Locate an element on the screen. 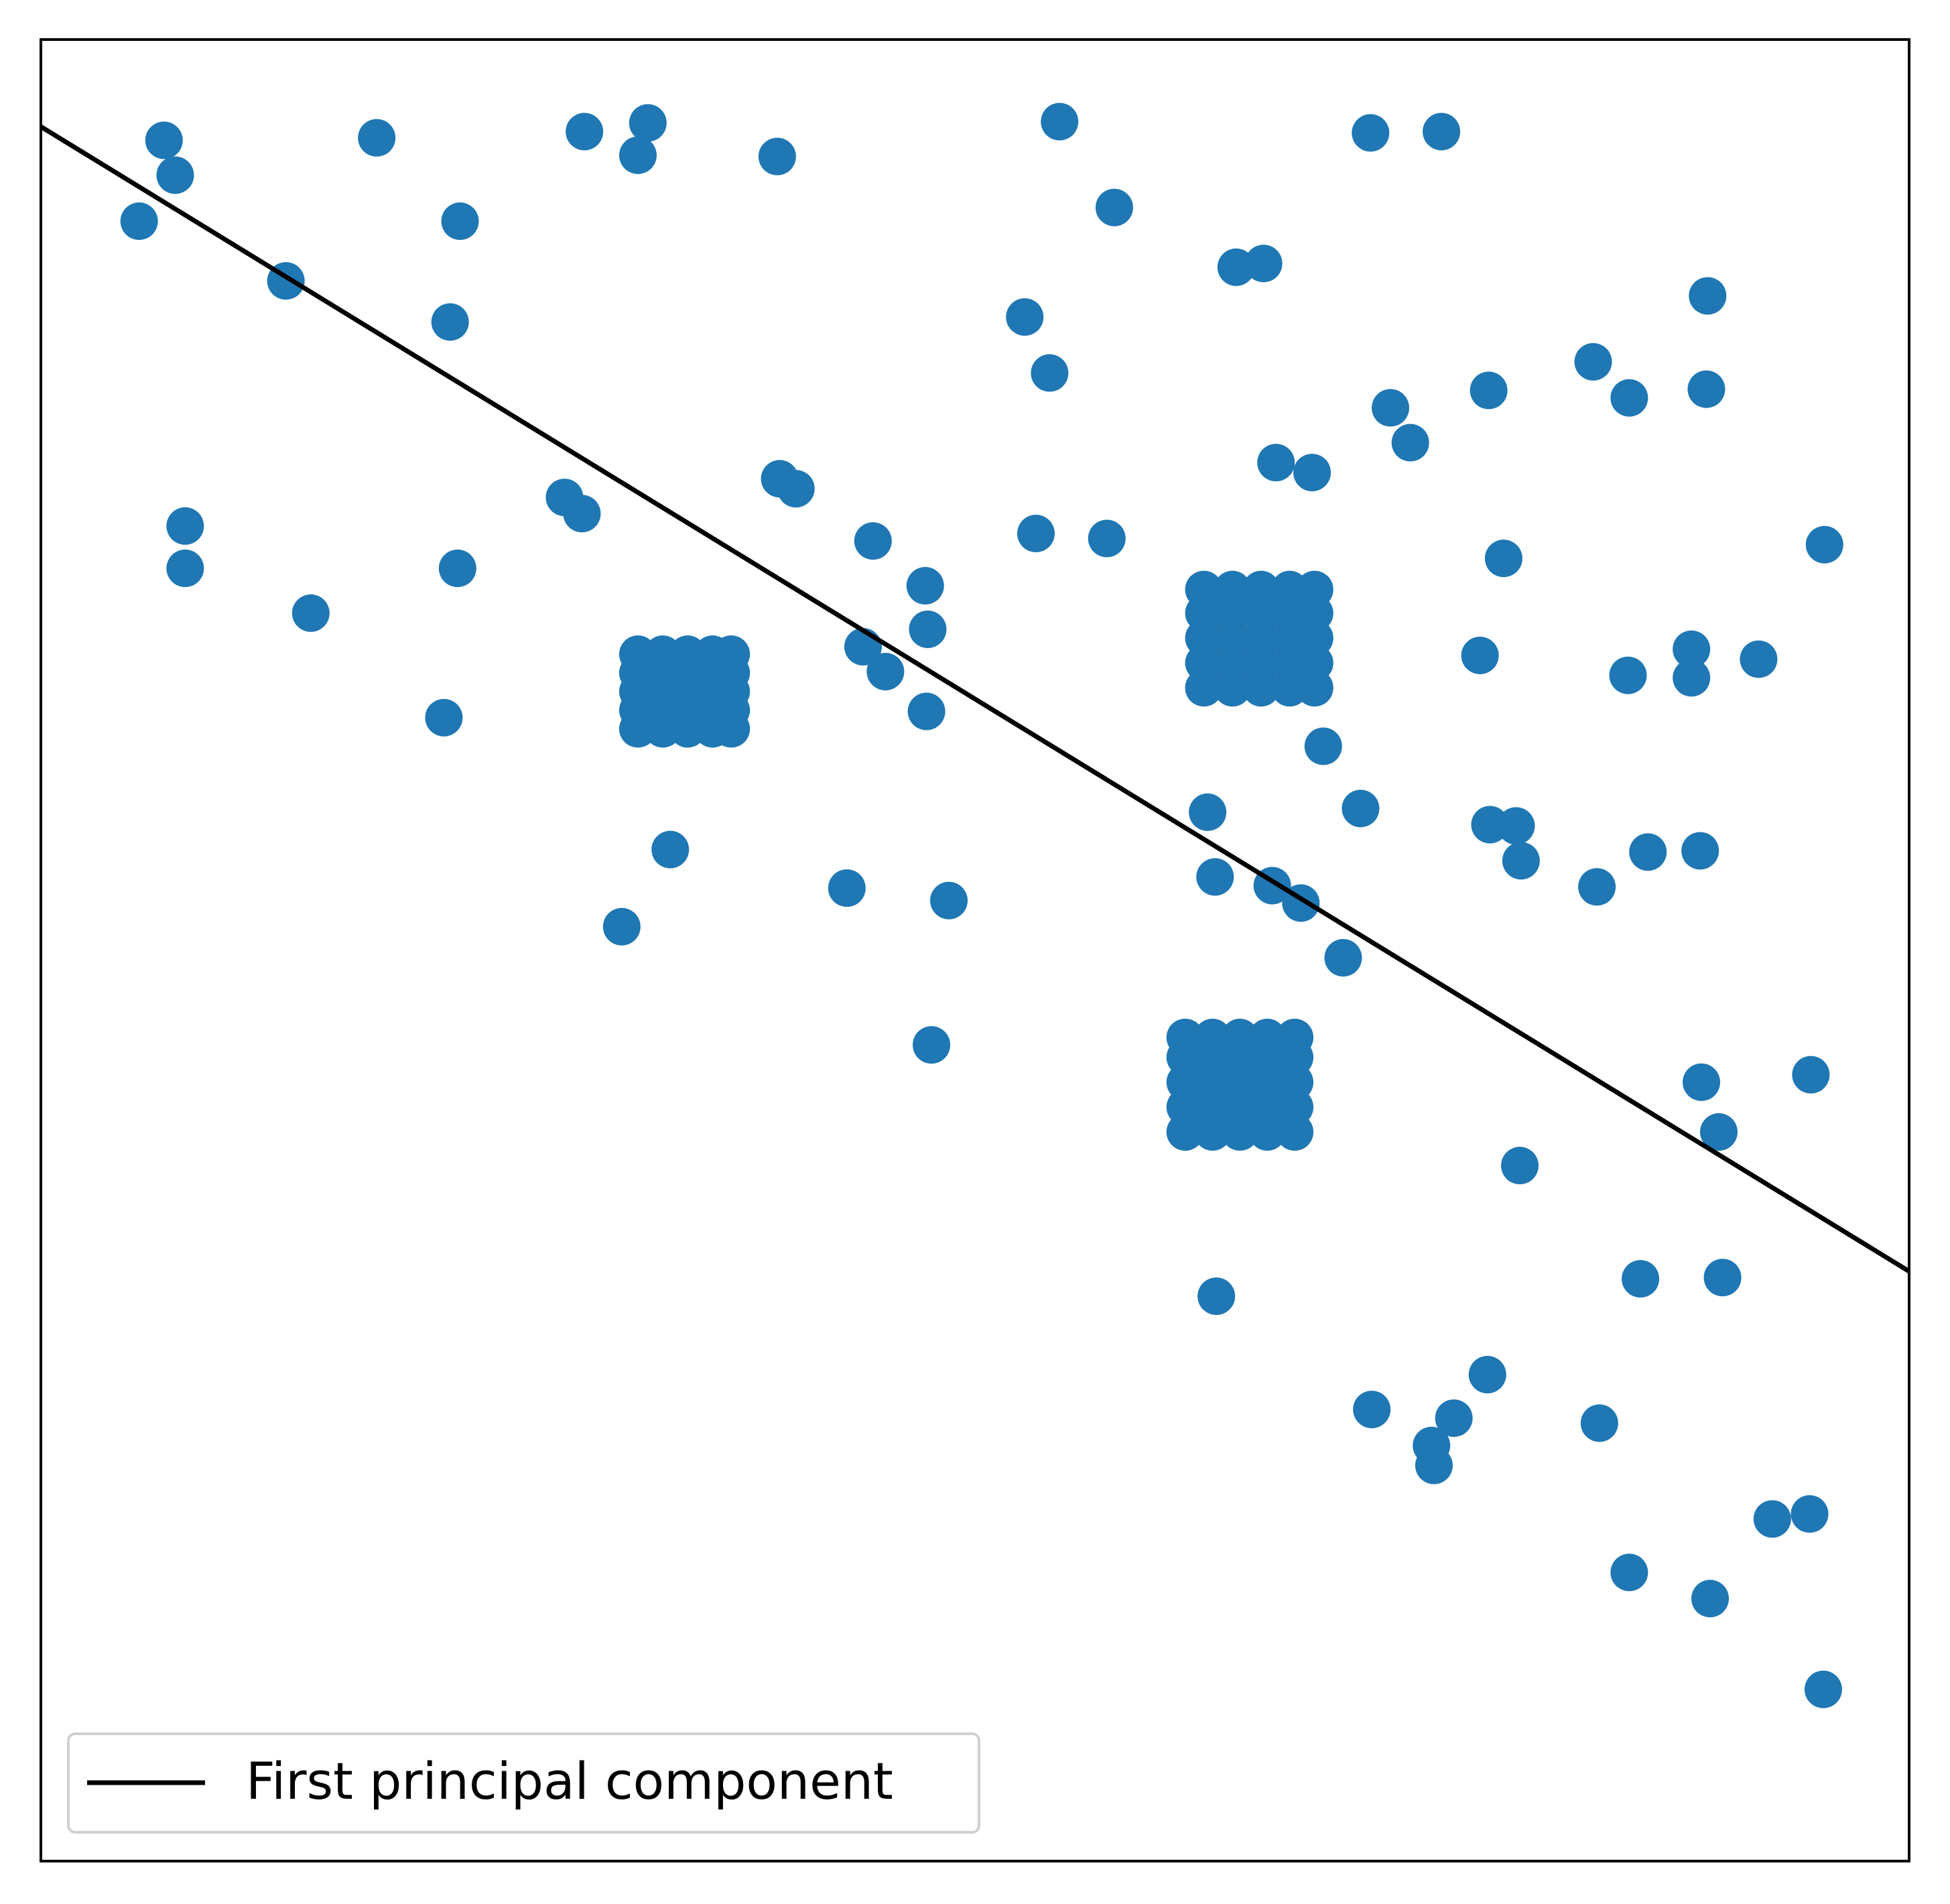 This screenshot has width=1950, height=1904. legend-box is located at coordinates (523, 1783).